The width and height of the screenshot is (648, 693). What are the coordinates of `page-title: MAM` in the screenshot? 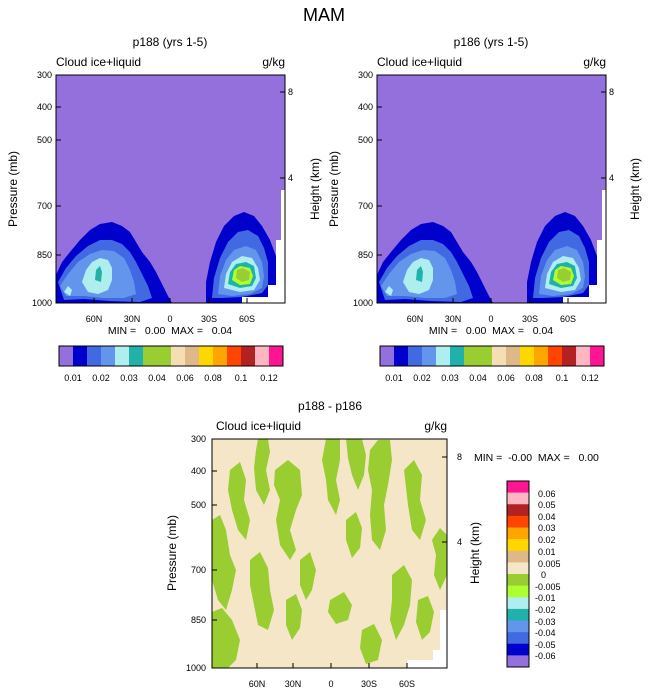 It's located at (324, 15).